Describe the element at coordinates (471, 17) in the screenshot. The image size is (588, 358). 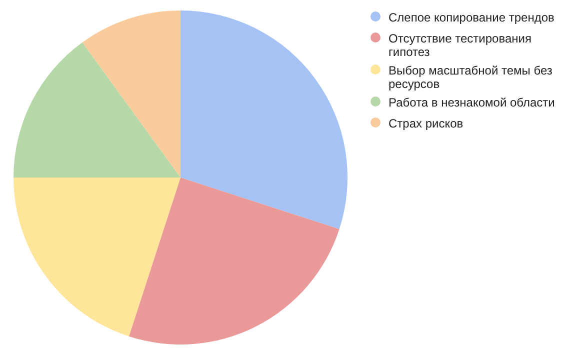
I see `legend-label: Слепое копирование трендов` at that location.